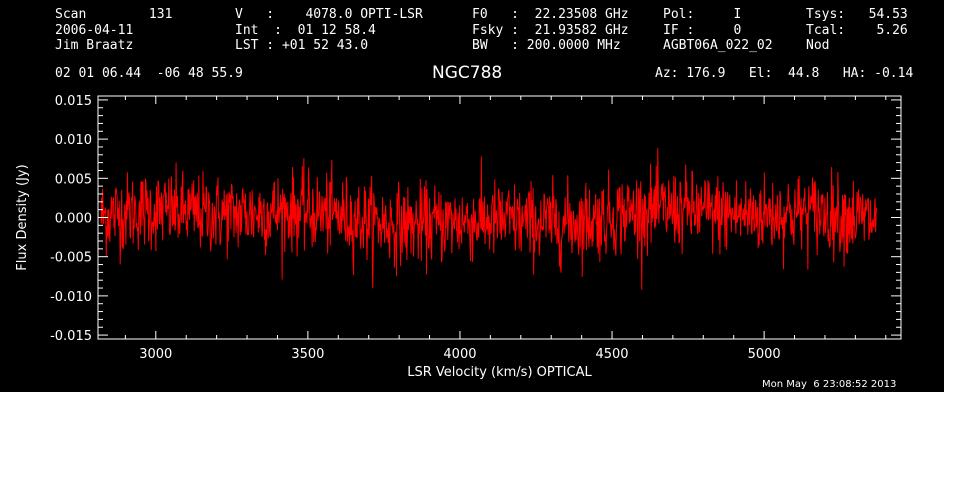  What do you see at coordinates (499, 372) in the screenshot?
I see `x-axis-label: LSR Velocity (km/s) OPTICAL` at bounding box center [499, 372].